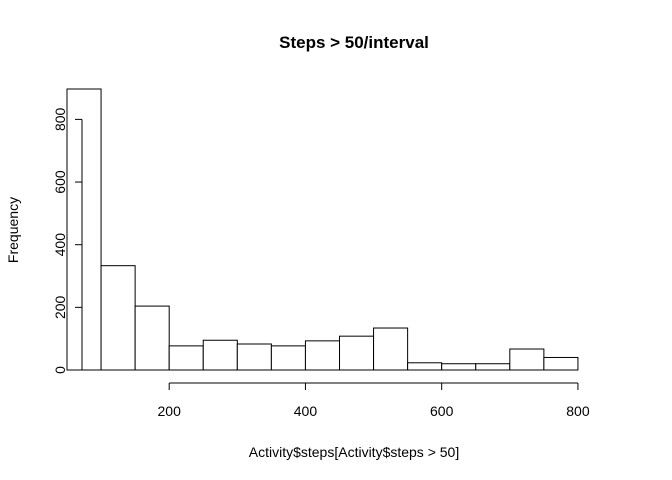  Describe the element at coordinates (170, 411) in the screenshot. I see `x-tick-label: 200` at that location.